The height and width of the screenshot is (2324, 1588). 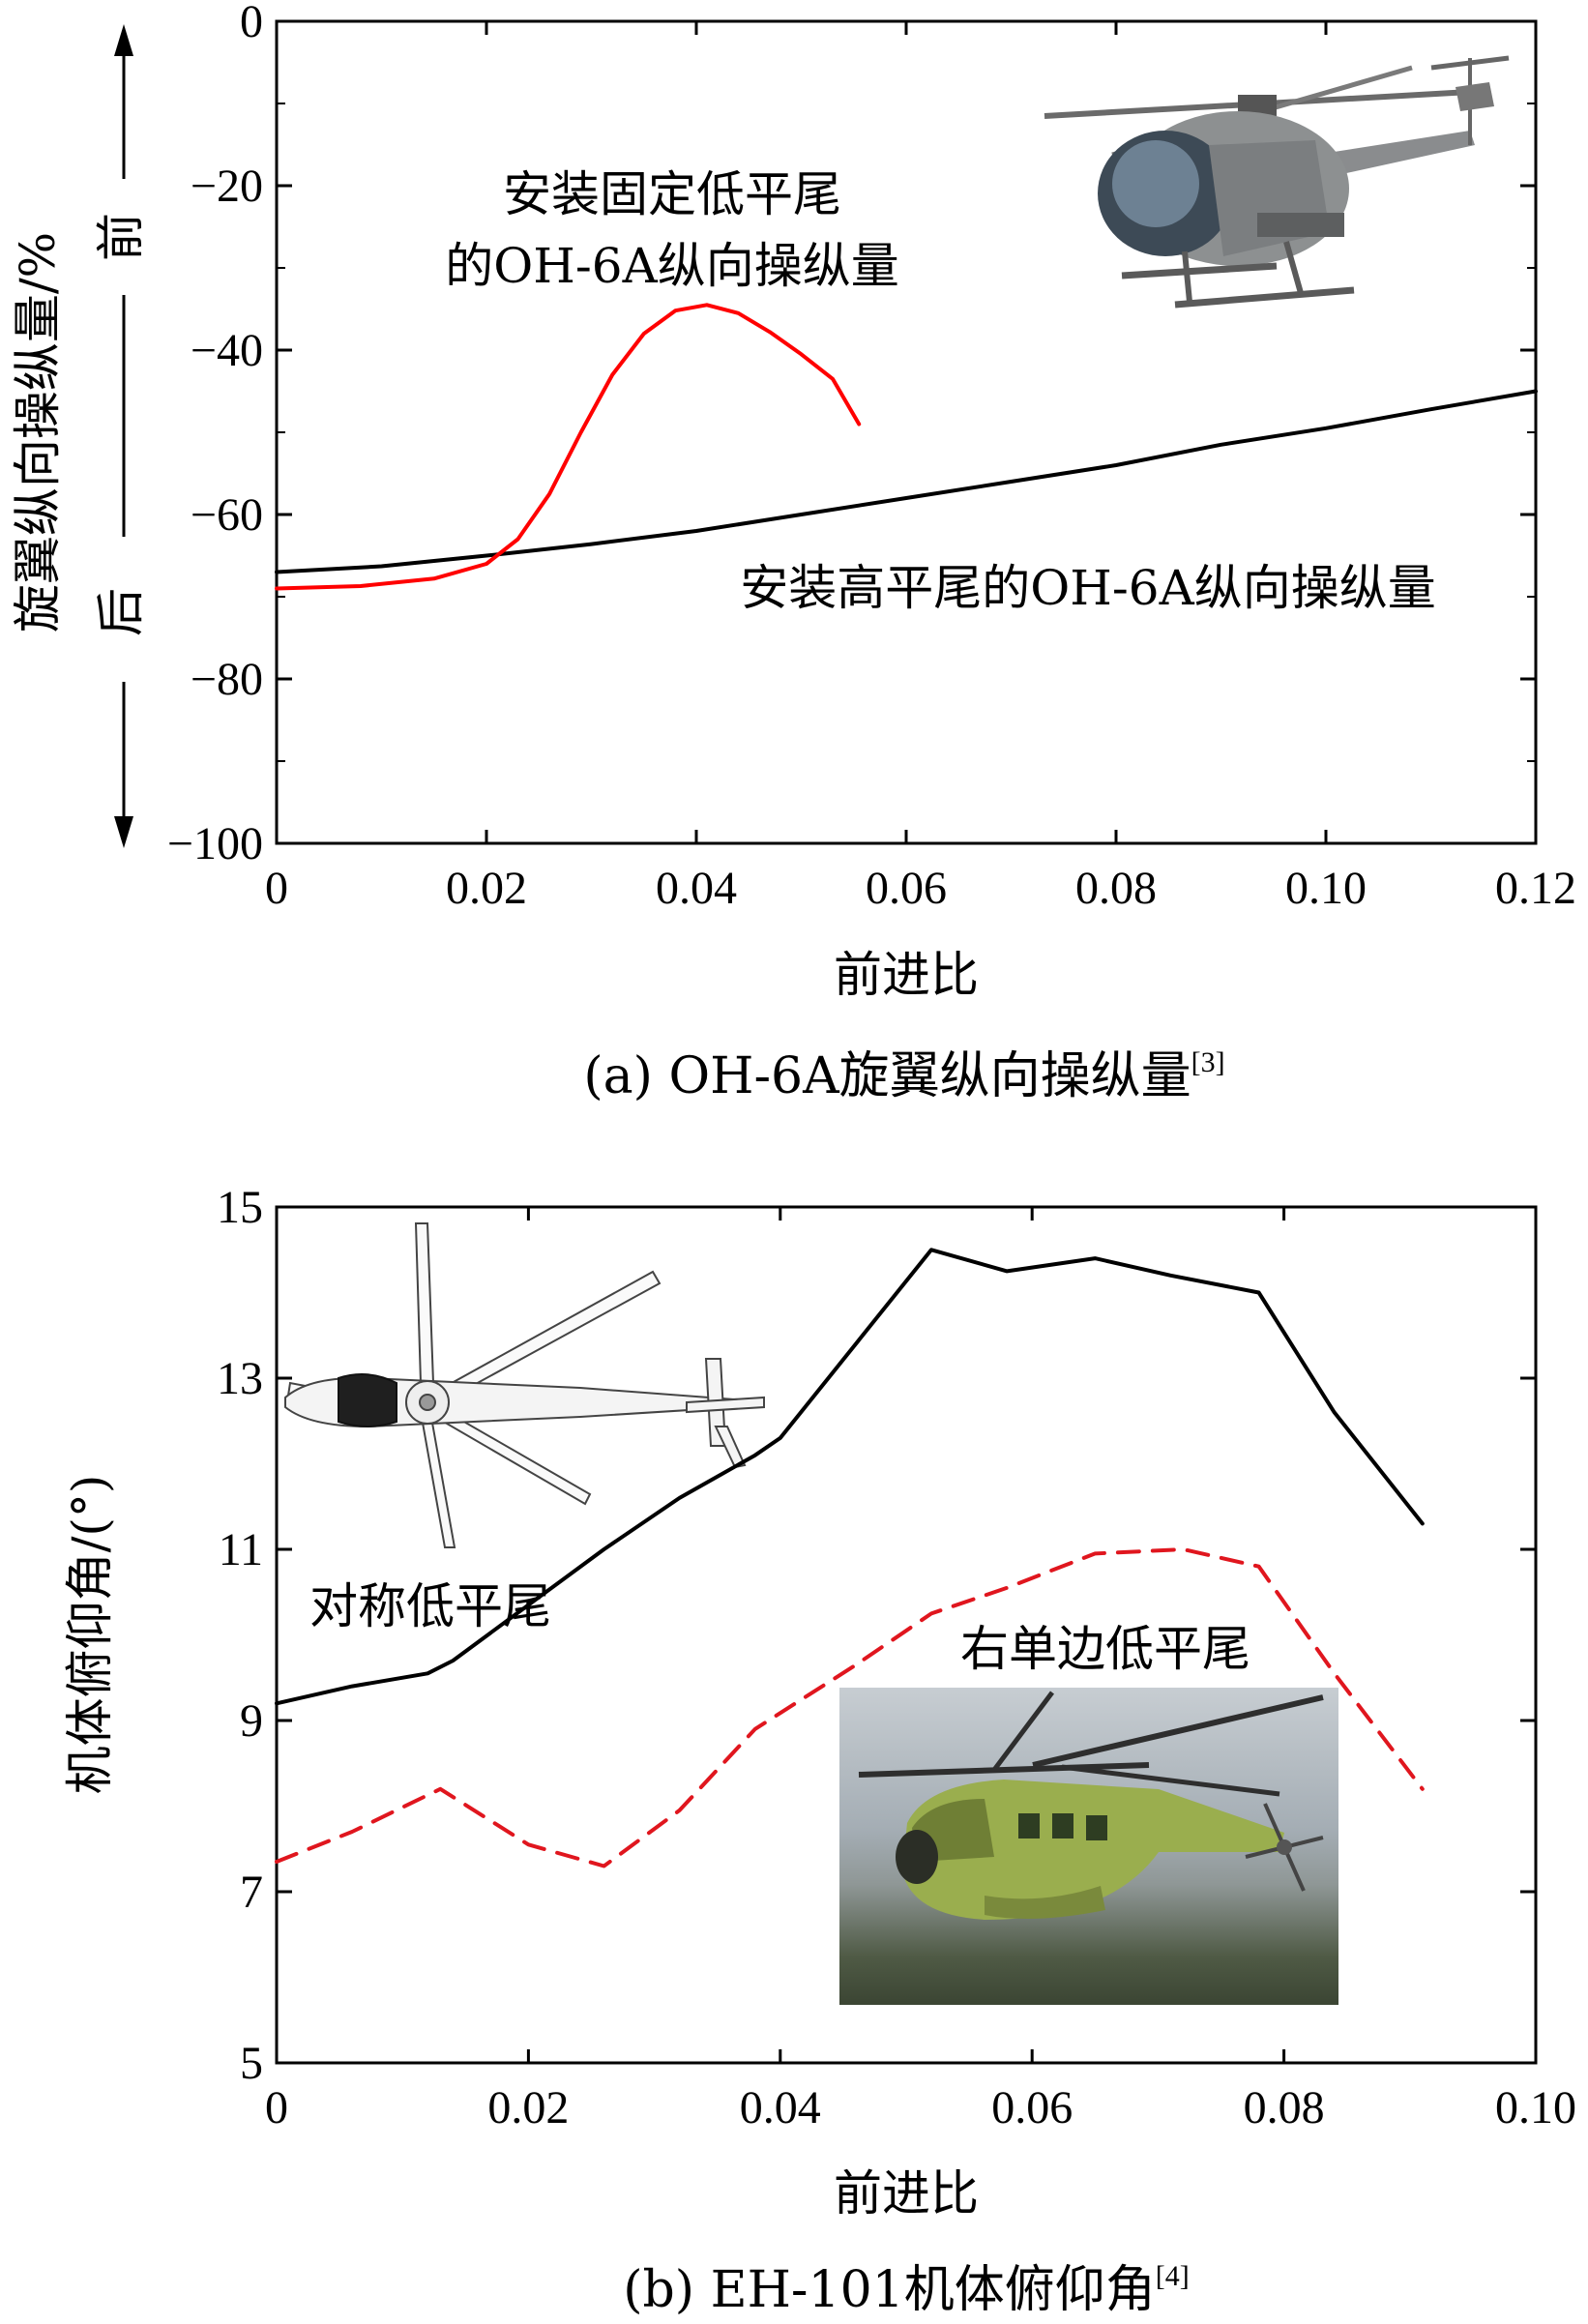 What do you see at coordinates (215, 843) in the screenshot?
I see `y-tick-label: −100` at bounding box center [215, 843].